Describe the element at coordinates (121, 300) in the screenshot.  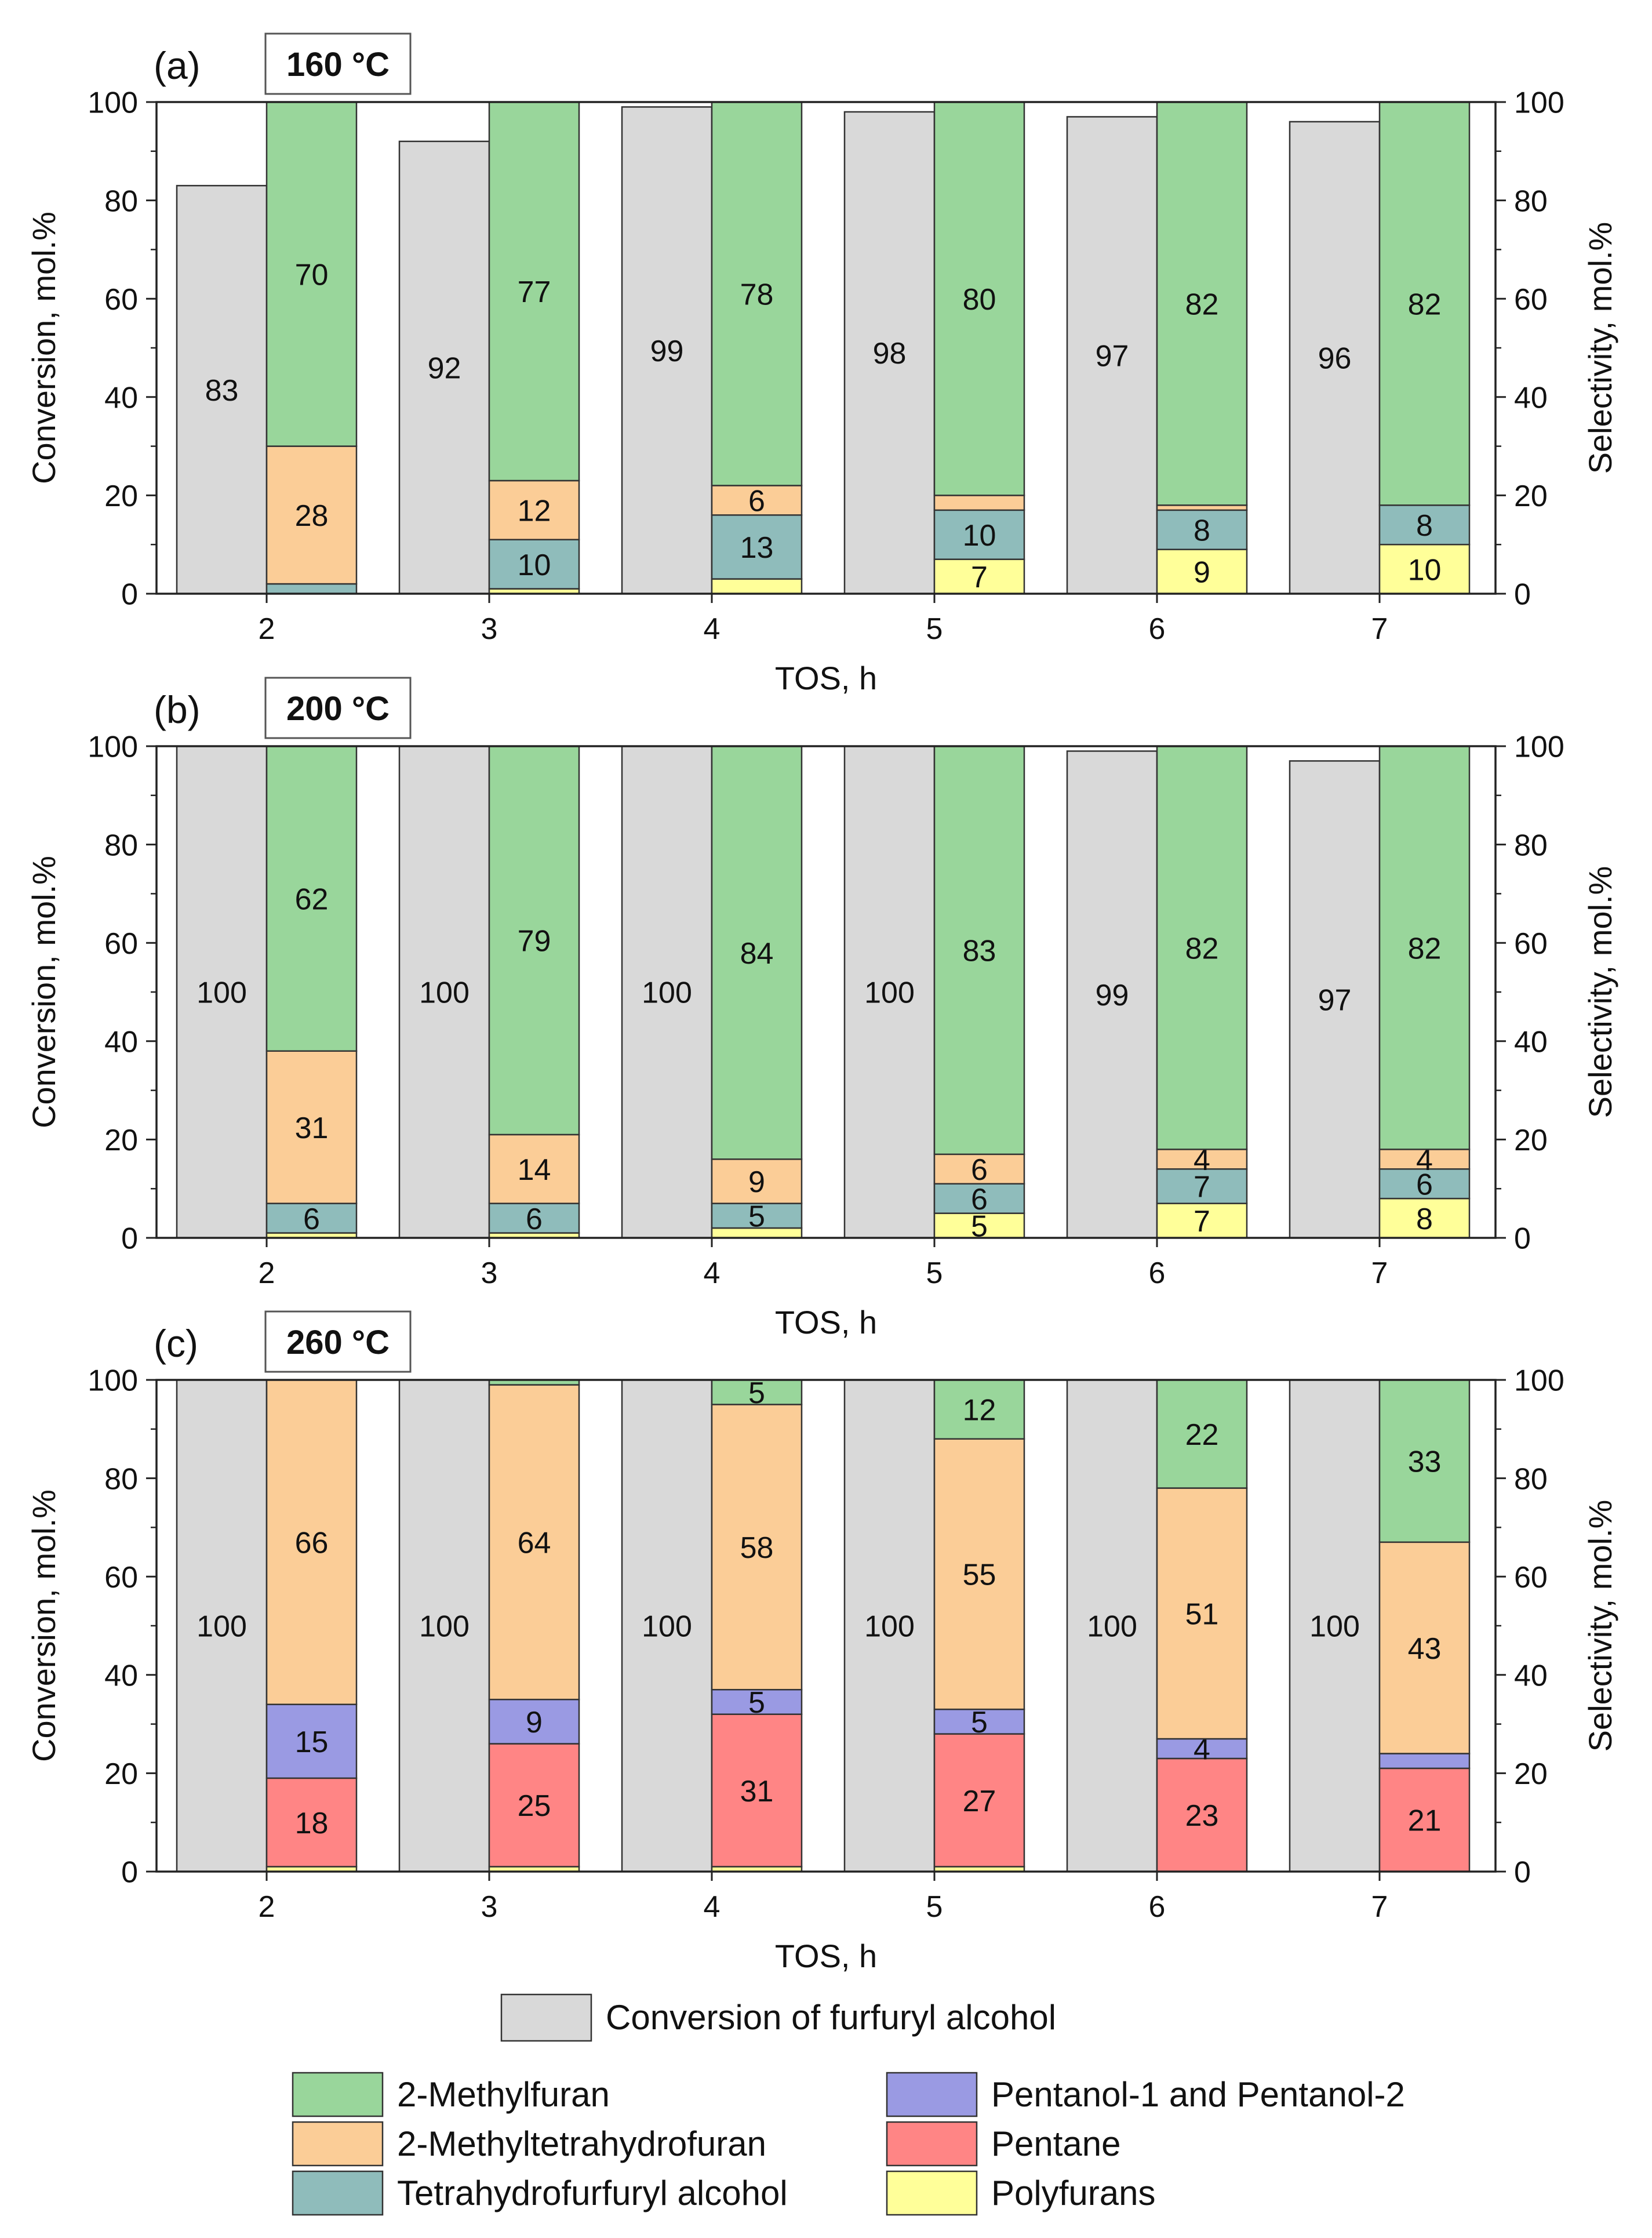
I see `y-tick-label-left: 60` at that location.